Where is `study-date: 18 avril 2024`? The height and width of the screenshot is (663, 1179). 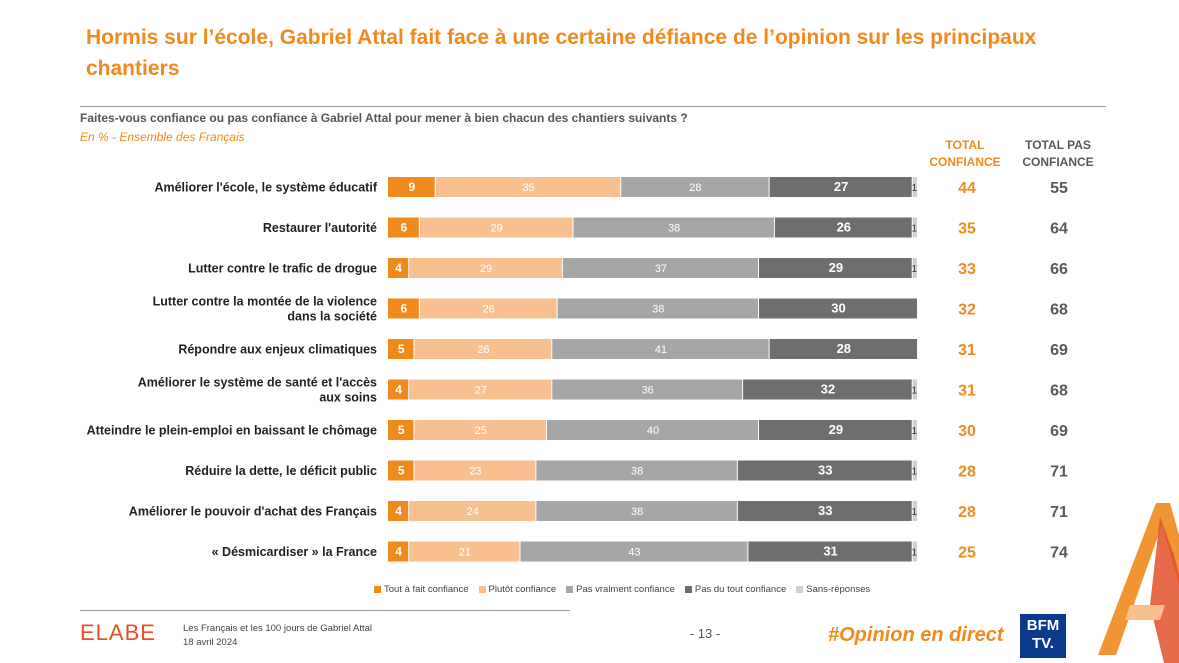
study-date: 18 avril 2024 is located at coordinates (210, 642).